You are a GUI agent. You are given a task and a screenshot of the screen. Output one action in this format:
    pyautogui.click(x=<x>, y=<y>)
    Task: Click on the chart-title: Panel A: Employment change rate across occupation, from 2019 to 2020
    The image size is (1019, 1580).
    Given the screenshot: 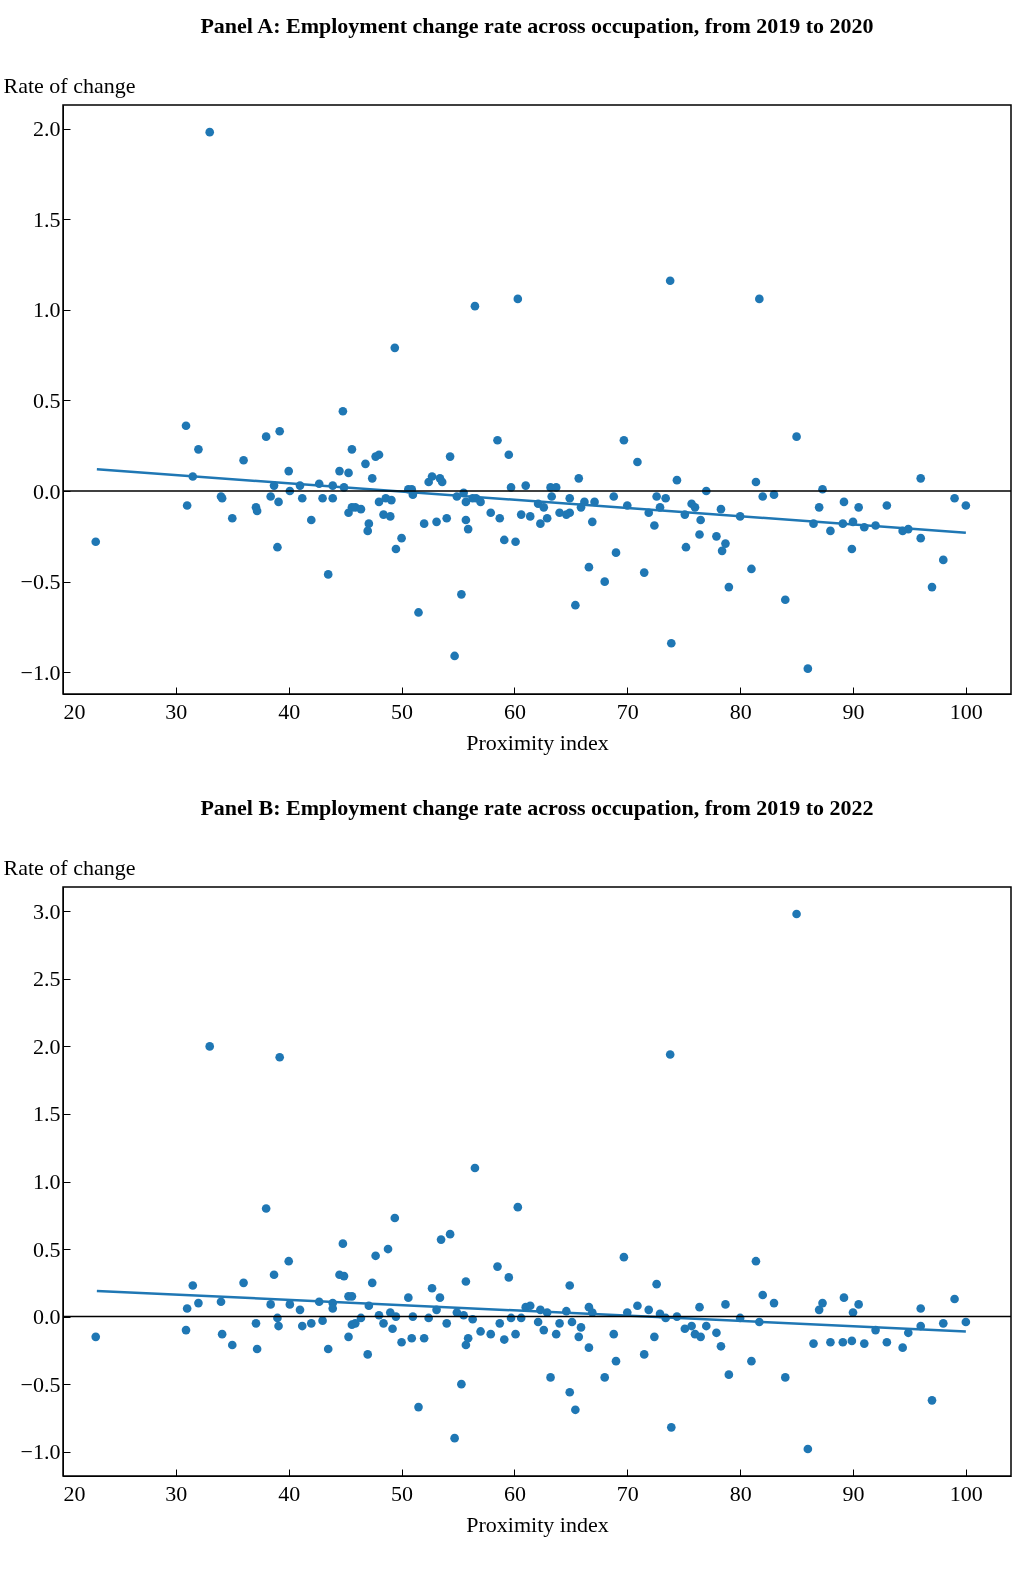 What is the action you would take?
    pyautogui.click(x=537, y=25)
    